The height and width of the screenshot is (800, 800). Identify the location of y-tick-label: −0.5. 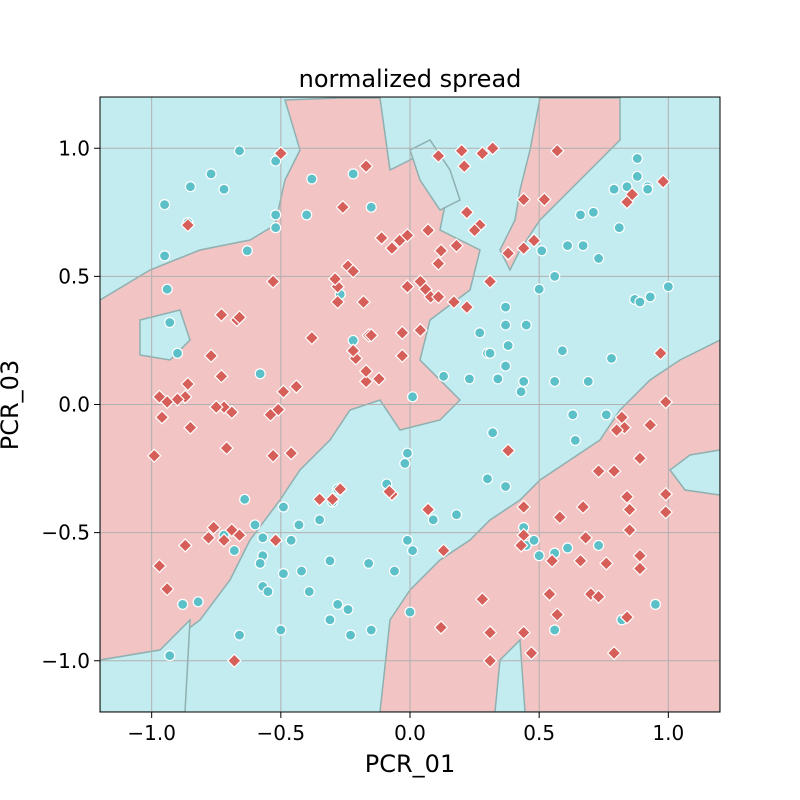
(65, 533).